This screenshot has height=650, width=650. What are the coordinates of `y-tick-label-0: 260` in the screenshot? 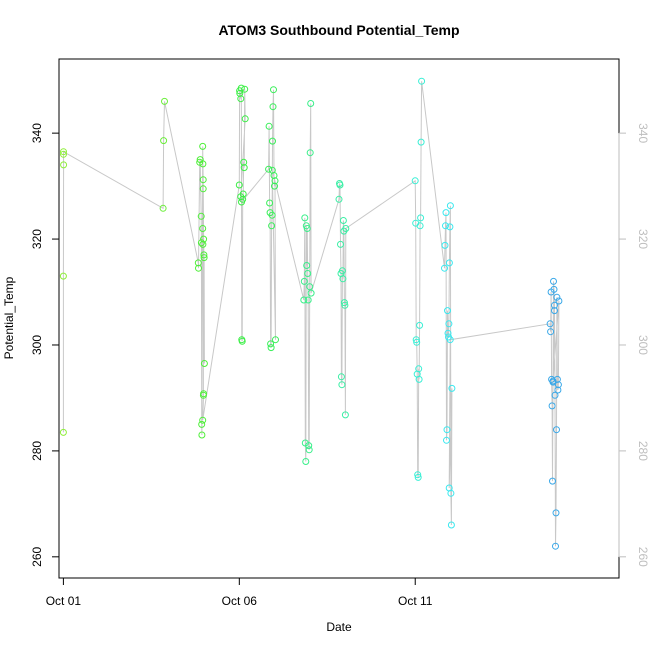 It's located at (37, 556).